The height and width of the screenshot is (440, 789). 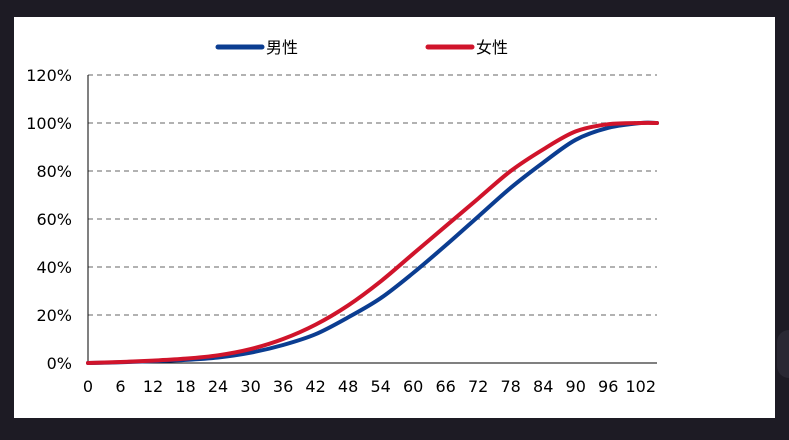 What do you see at coordinates (640, 386) in the screenshot?
I see `x-tick-label: 102` at bounding box center [640, 386].